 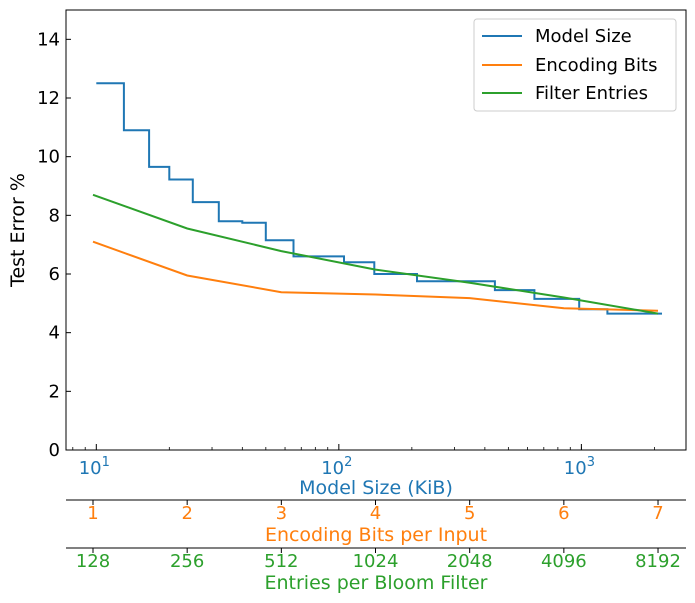 I want to click on model-size-tick-label: 10², so click(x=336, y=467).